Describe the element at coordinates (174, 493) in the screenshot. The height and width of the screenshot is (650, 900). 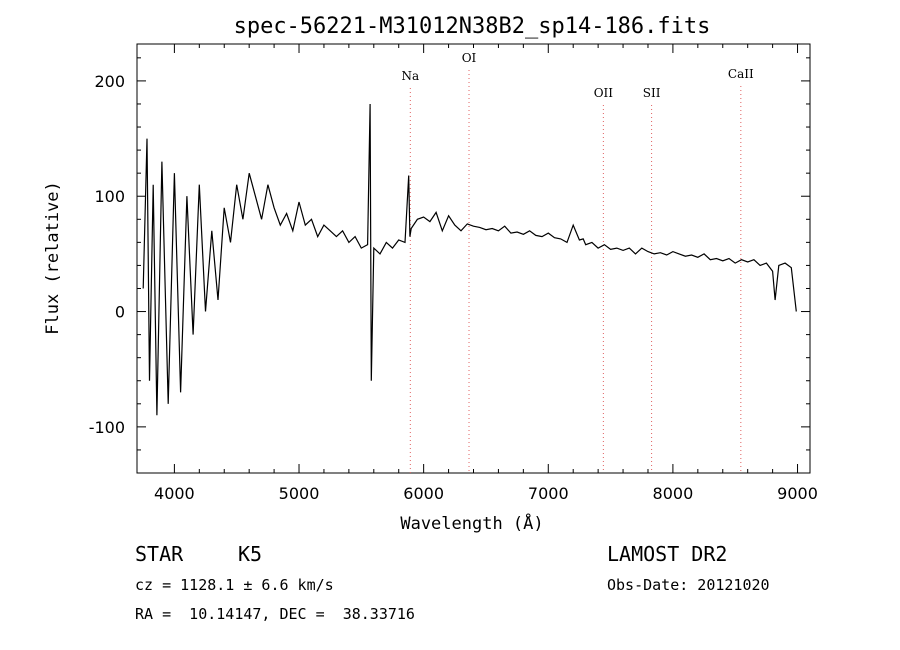
I see `x-tick-label: 4000` at that location.